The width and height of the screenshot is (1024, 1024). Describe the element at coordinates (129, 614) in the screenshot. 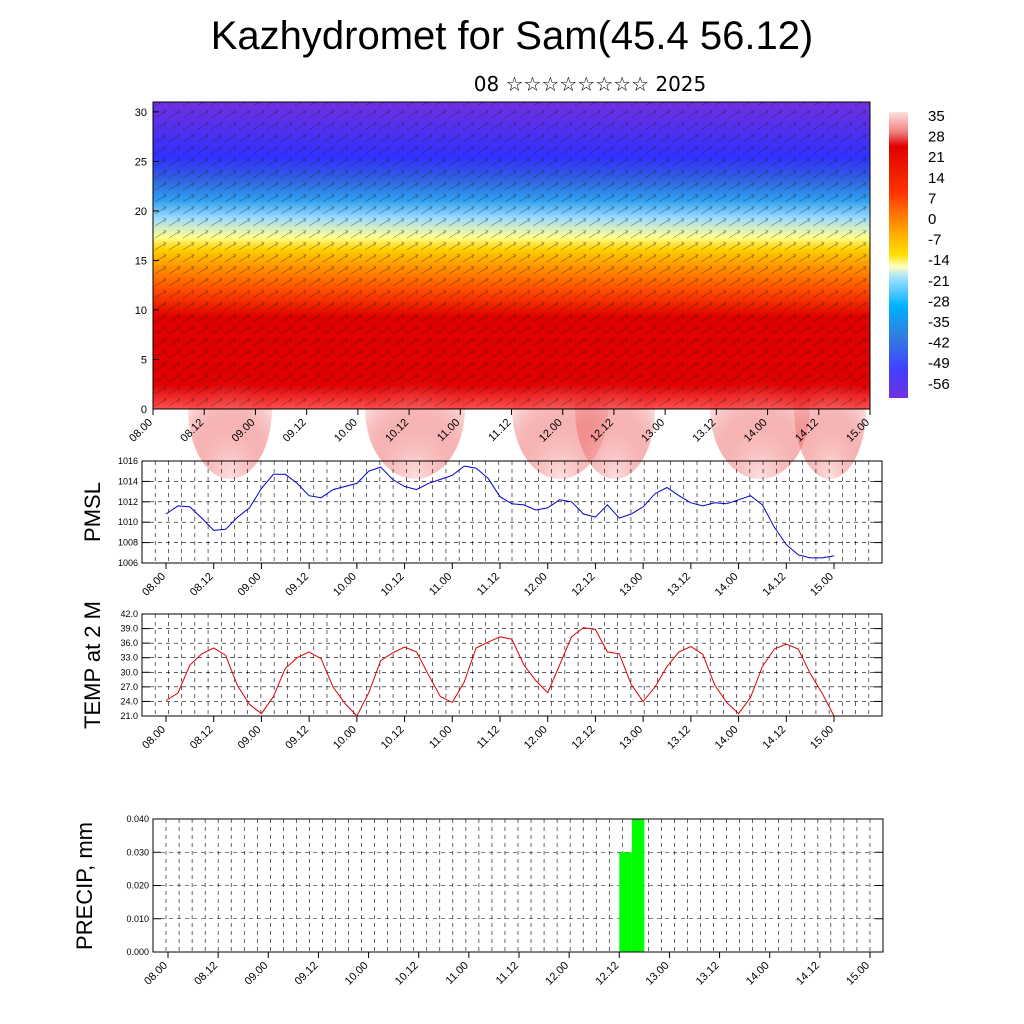

I see `y-tick-label: 42.0` at that location.